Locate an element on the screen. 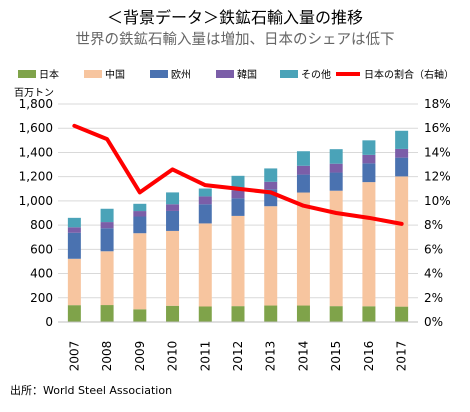  chart-subtitle: 世界の鉄鉱石輸入量は増加、日本のシェアは低下 is located at coordinates (235, 40).